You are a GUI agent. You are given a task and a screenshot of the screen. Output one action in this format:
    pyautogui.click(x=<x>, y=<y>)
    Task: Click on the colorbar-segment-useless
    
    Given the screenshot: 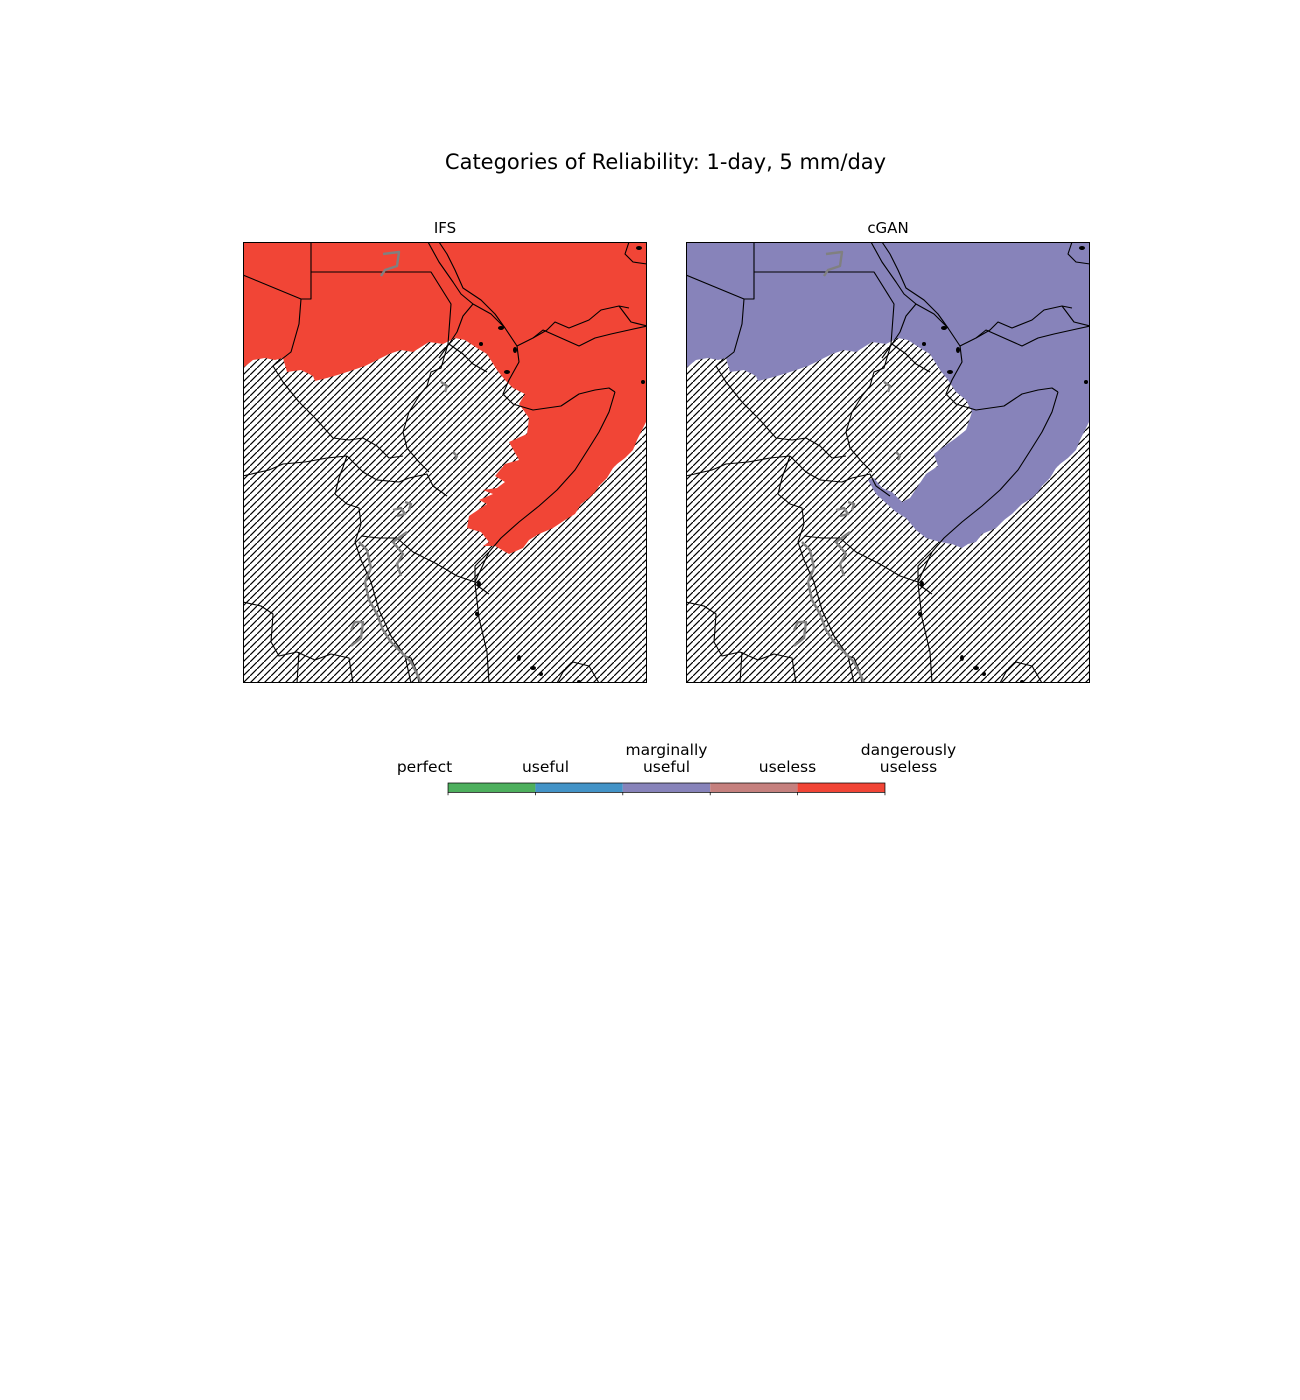 What is the action you would take?
    pyautogui.click(x=754, y=788)
    